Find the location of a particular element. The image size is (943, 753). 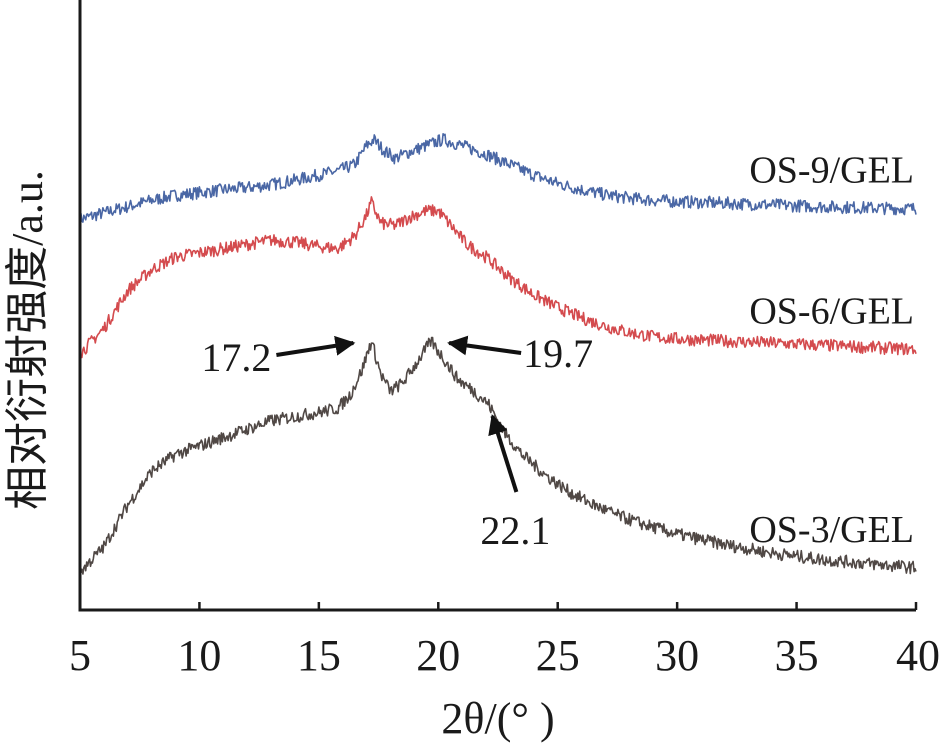

x-ticks: 5 10 15 20 25 30 35 40 is located at coordinates (504, 641).